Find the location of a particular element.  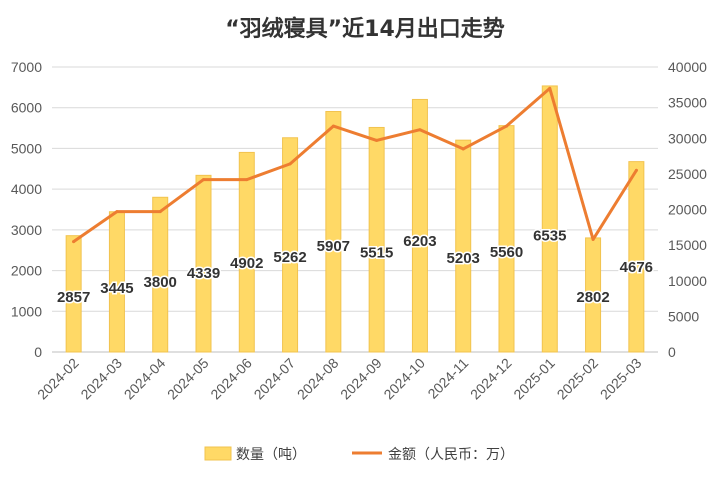

bar-data-label: 2802 is located at coordinates (592, 297).